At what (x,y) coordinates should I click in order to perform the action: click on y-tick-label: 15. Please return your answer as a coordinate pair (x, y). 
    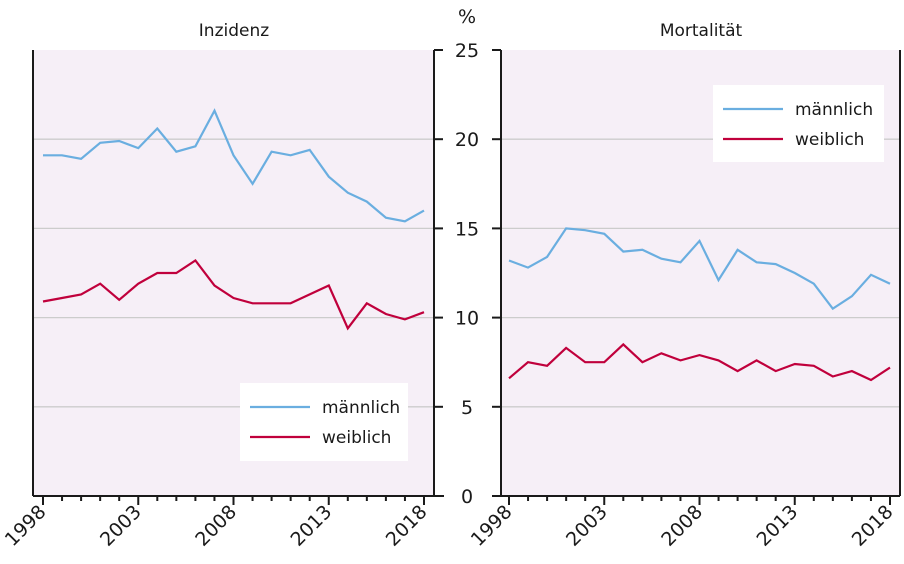
    Looking at the image, I should click on (467, 229).